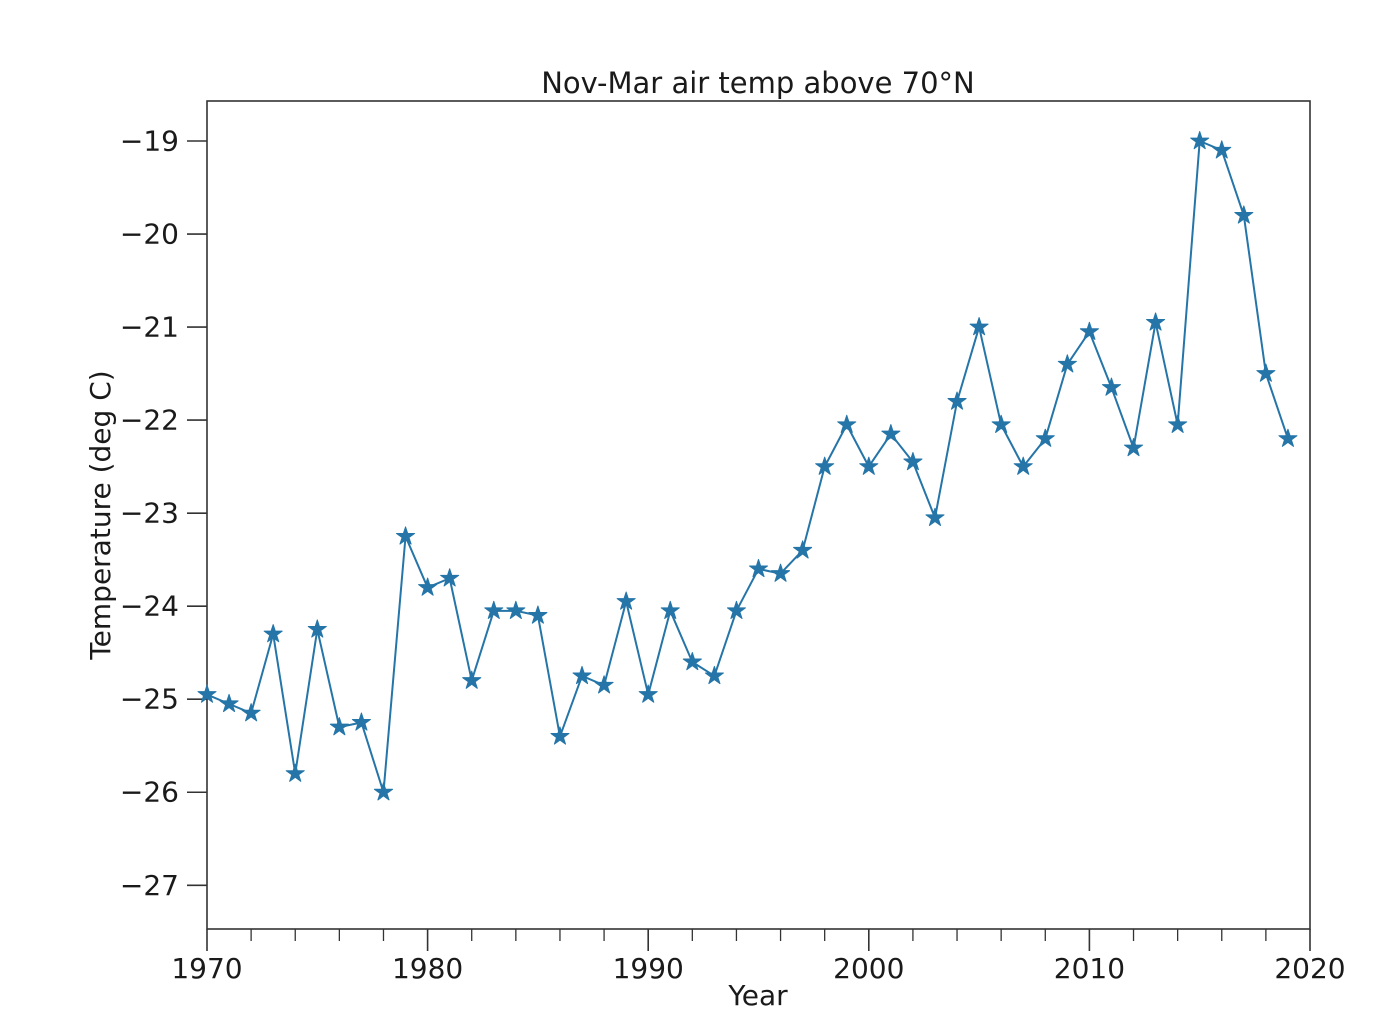 The width and height of the screenshot is (1379, 1034). What do you see at coordinates (868, 968) in the screenshot?
I see `x-tick-label: 2000` at bounding box center [868, 968].